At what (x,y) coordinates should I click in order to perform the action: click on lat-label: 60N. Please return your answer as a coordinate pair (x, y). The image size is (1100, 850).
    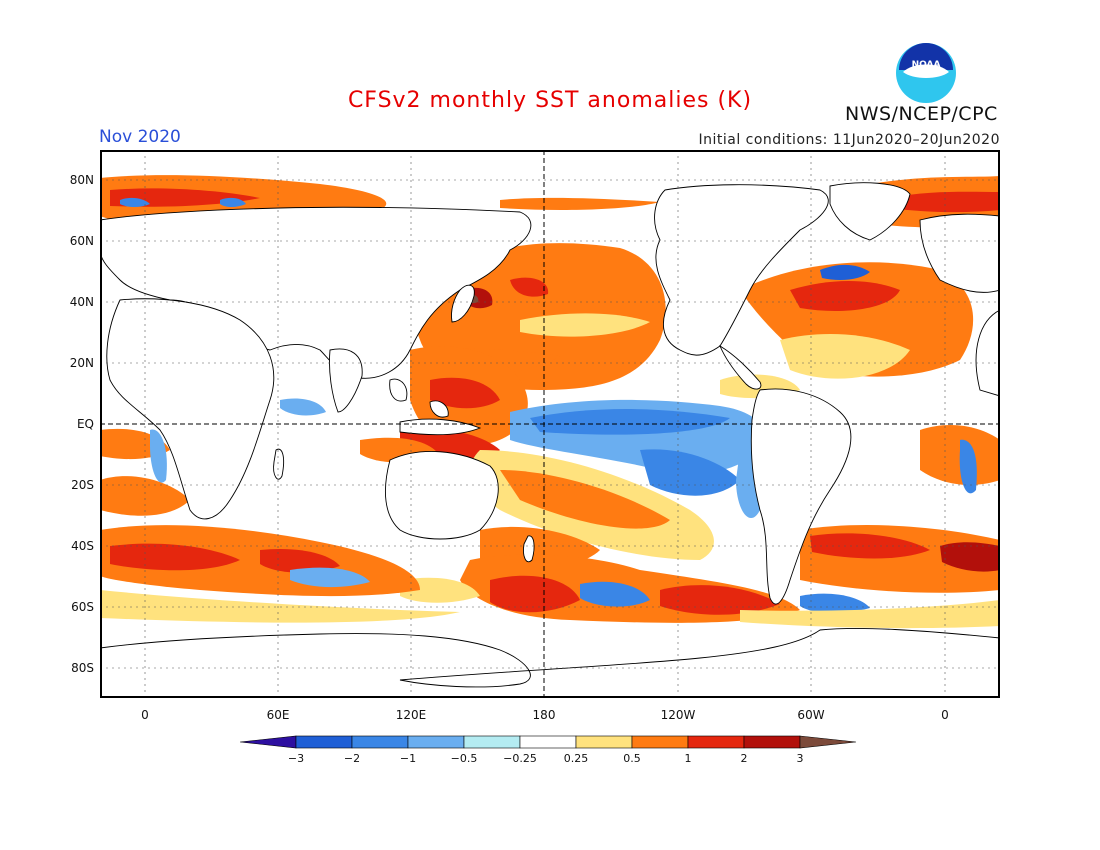
    Looking at the image, I should click on (81, 241).